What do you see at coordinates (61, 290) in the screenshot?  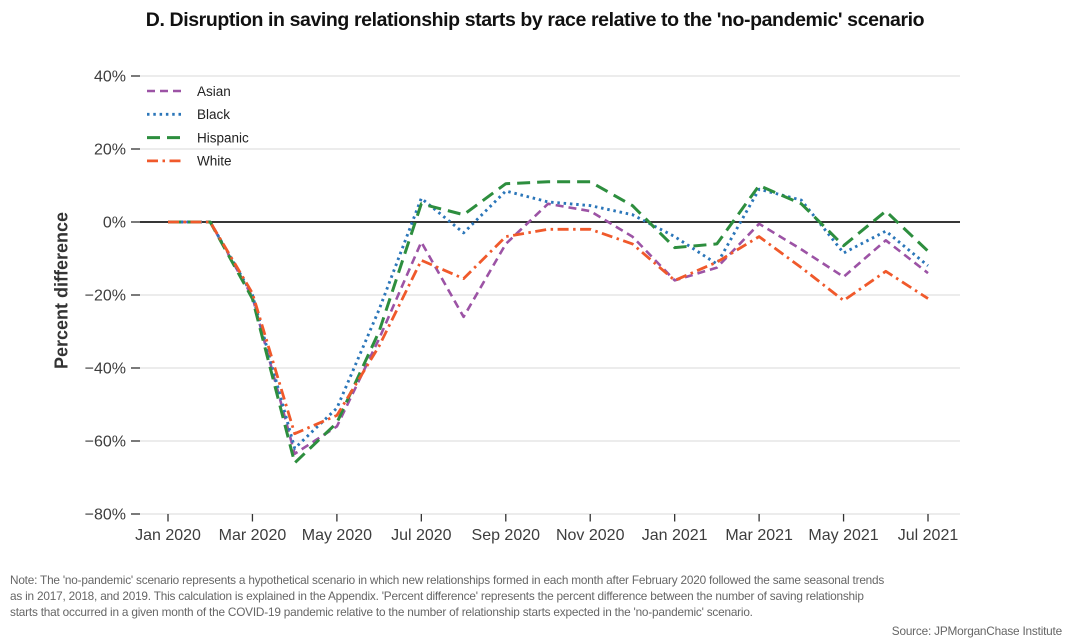 I see `y-axis-title: Percent difference` at bounding box center [61, 290].